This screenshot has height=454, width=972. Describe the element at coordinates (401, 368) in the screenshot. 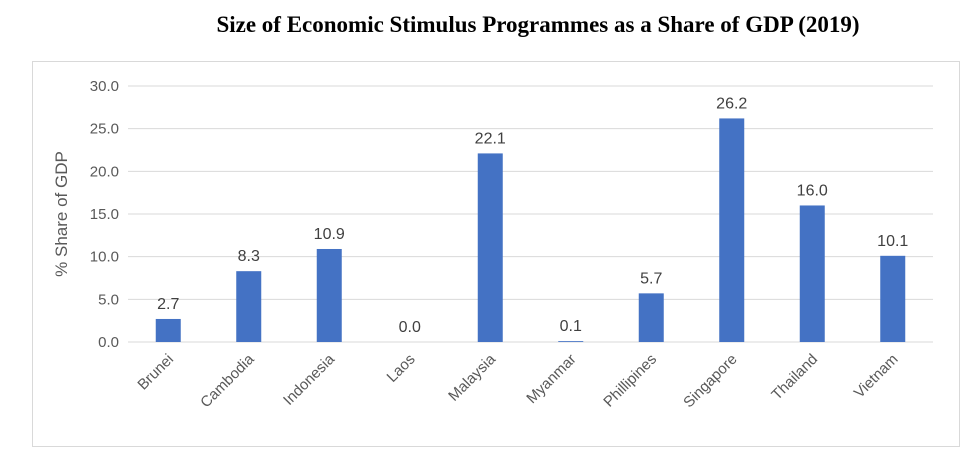

I see `category-label: Laos` at that location.